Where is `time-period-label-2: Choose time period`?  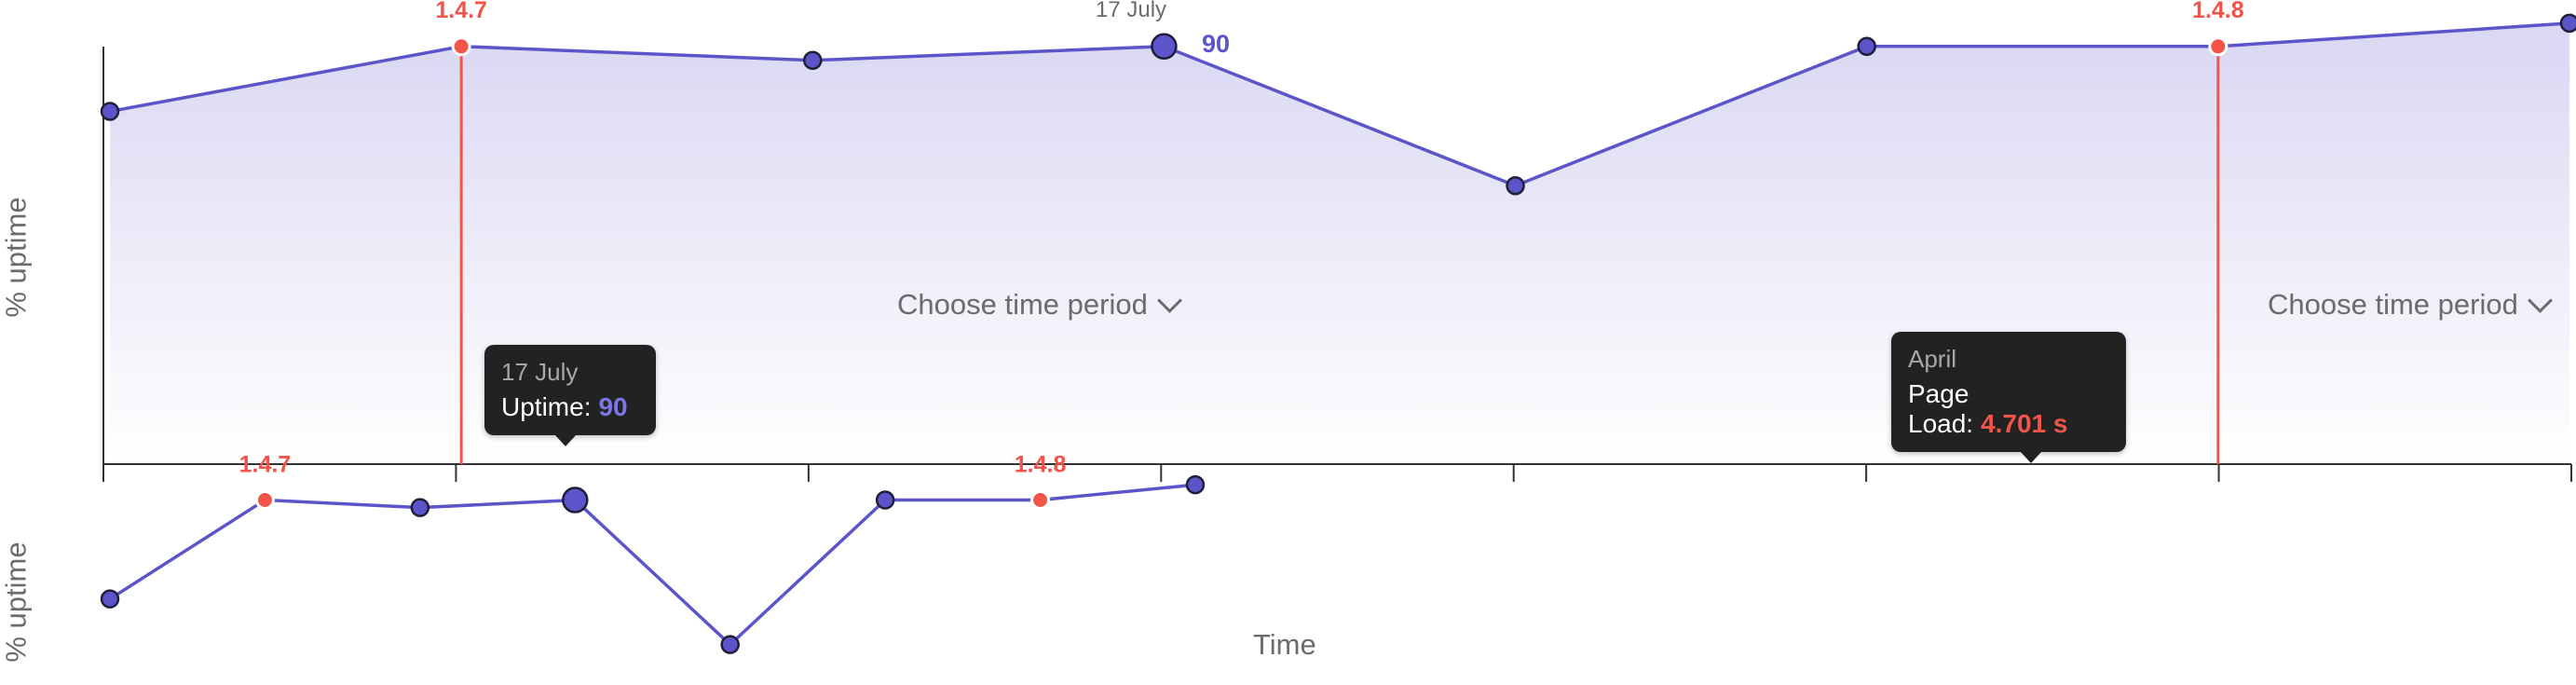 time-period-label-2: Choose time period is located at coordinates (2393, 304).